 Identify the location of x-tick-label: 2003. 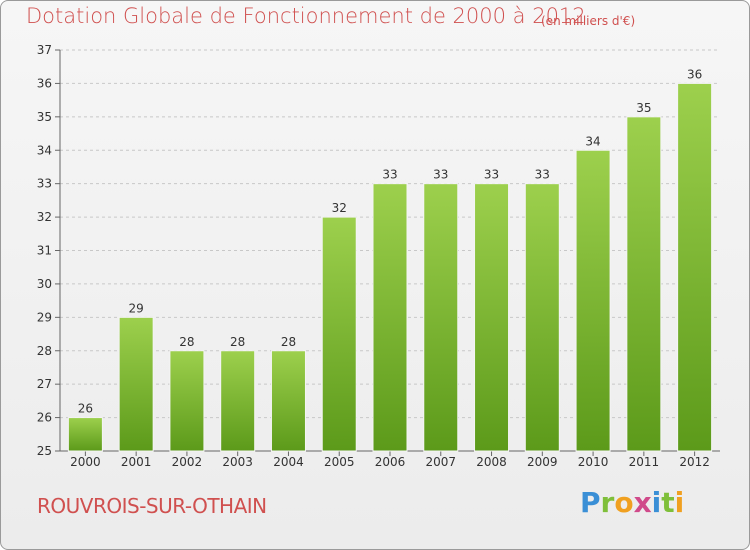
(237, 462).